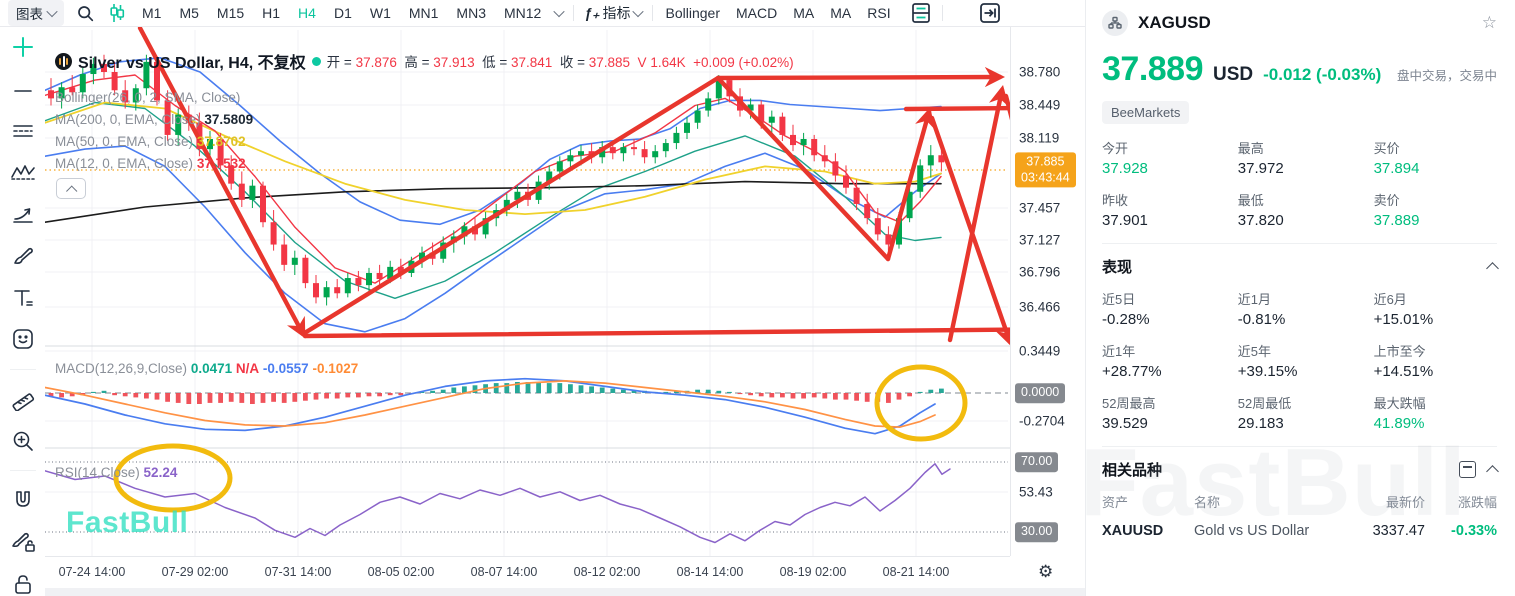  What do you see at coordinates (804, 13) in the screenshot?
I see `indicator-button-ma1: MA` at bounding box center [804, 13].